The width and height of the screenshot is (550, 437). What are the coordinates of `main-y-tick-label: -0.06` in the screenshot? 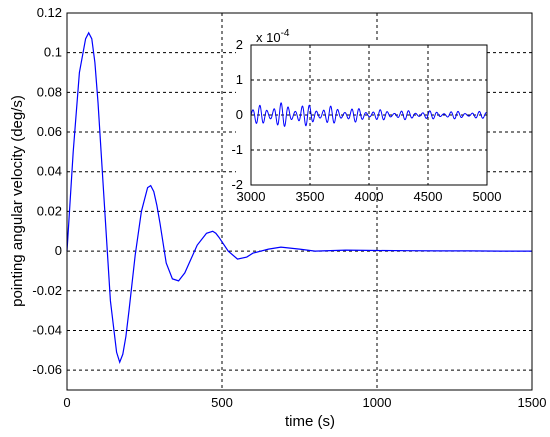 It's located at (47, 369).